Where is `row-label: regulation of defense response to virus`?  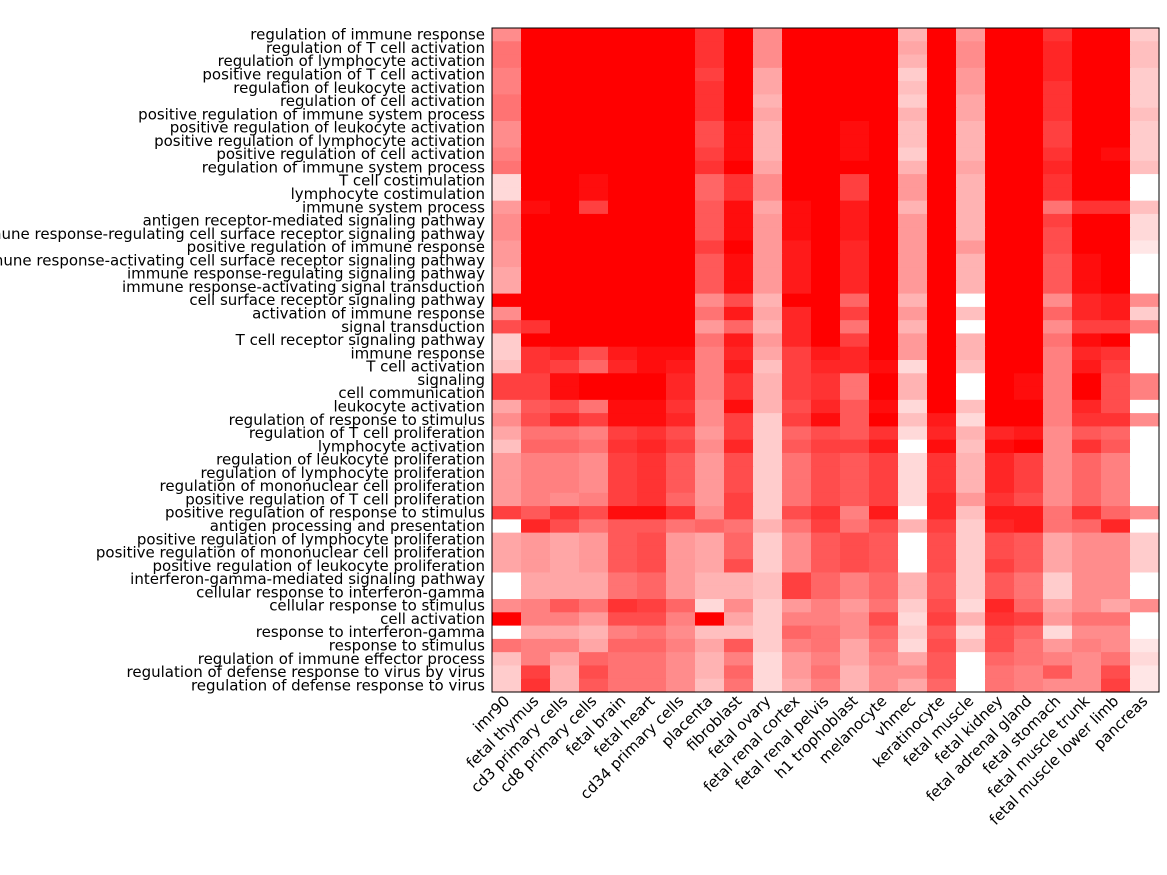
row-label: regulation of defense response to virus is located at coordinates (338, 685).